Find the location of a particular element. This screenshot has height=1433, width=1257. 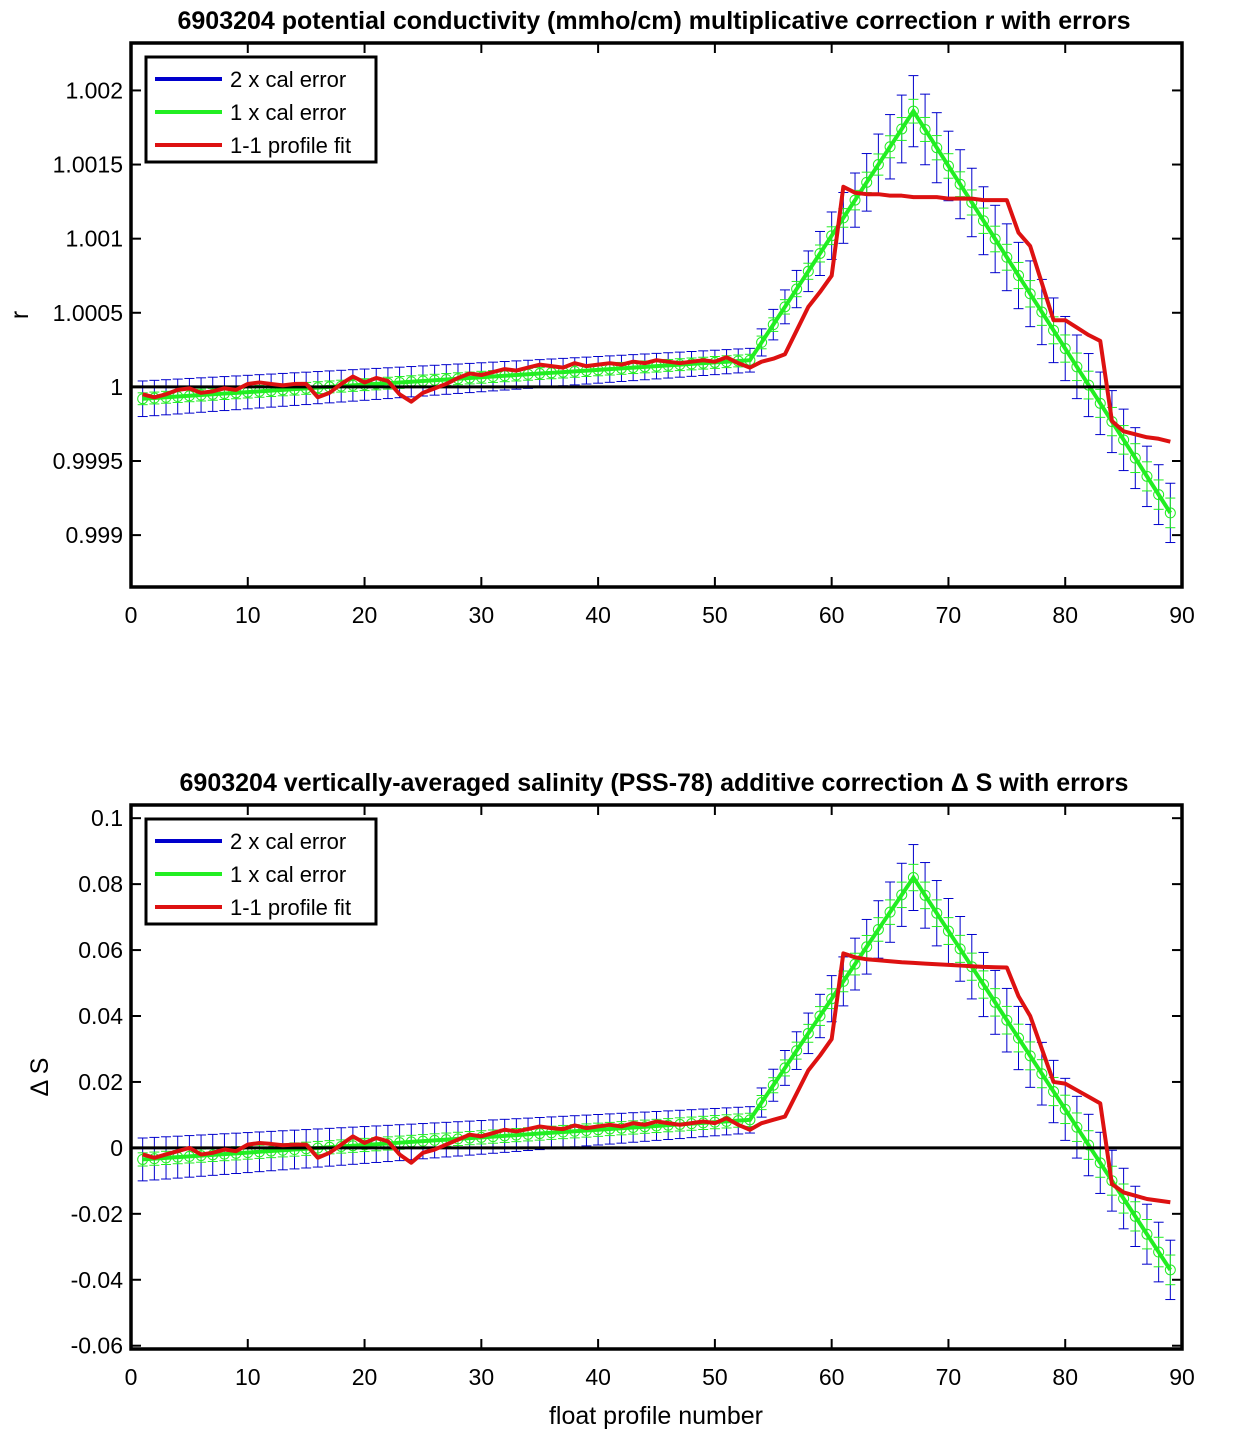

y-axis-label: r is located at coordinates (20, 315).